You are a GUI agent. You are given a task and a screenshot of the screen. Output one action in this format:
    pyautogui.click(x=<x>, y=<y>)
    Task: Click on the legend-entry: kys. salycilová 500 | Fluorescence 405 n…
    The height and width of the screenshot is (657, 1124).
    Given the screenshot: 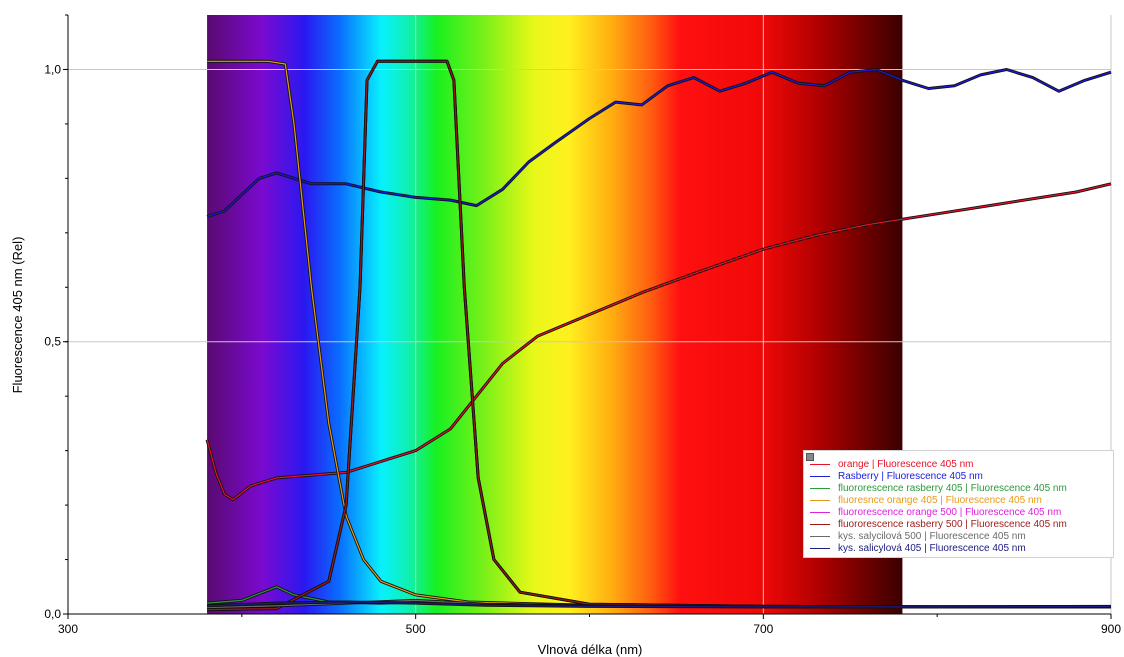 What is the action you would take?
    pyautogui.click(x=960, y=536)
    